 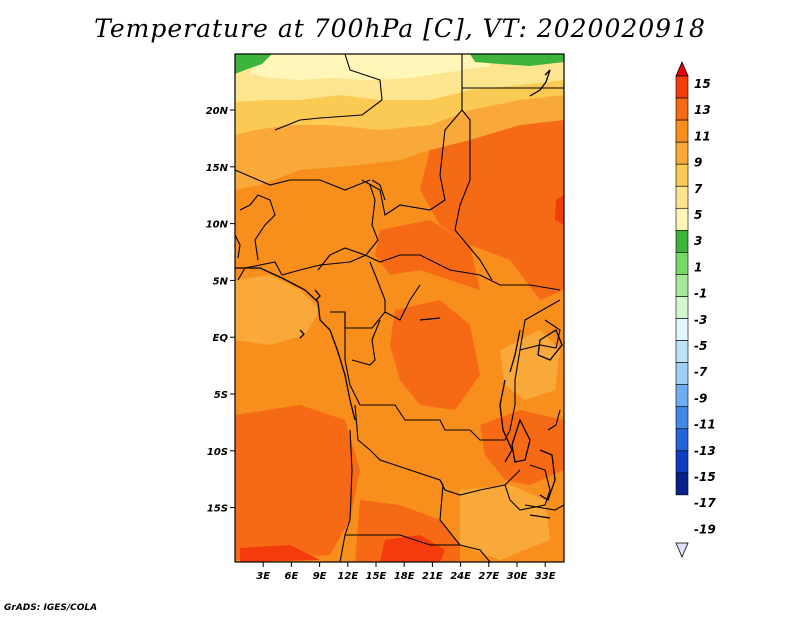 I want to click on lon-label: 21E, so click(x=432, y=576).